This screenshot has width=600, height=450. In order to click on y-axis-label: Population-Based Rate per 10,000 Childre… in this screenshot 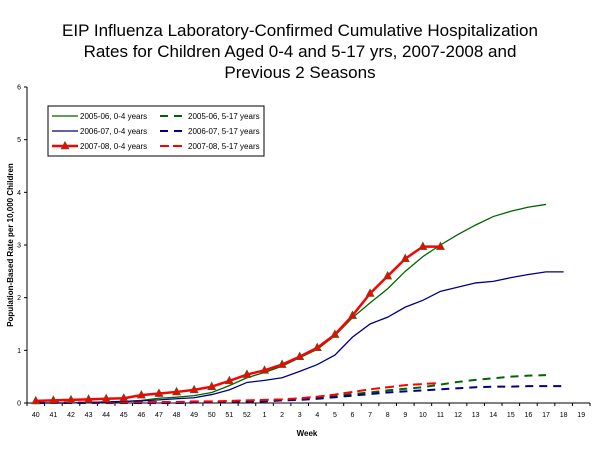, I will do `click(10, 245)`.